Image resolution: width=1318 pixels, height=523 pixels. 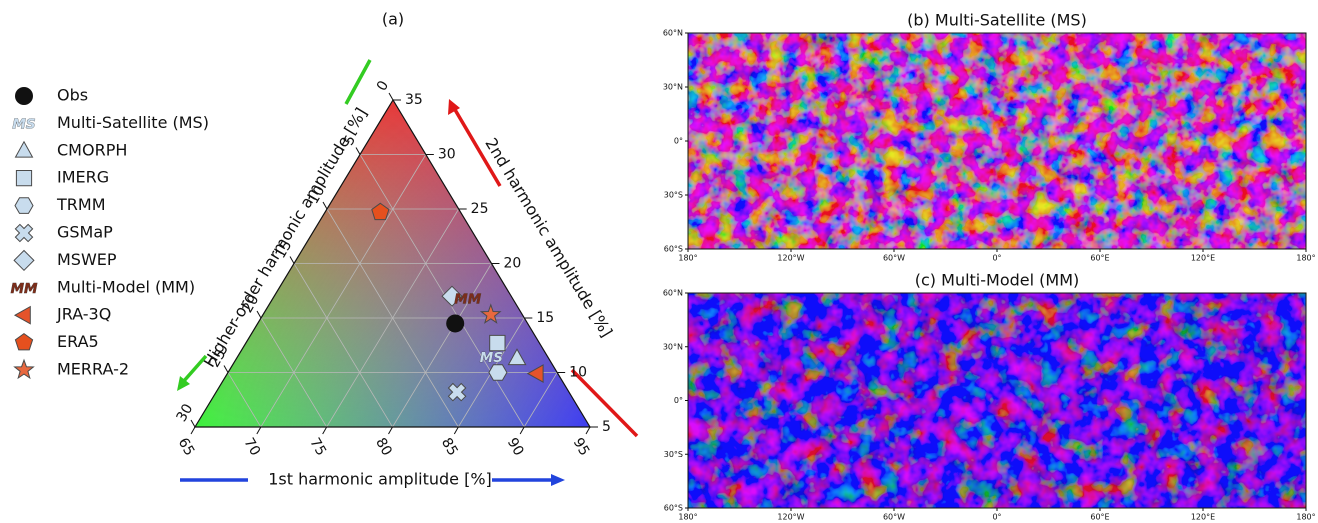 I want to click on legend-label: IMERG, so click(x=83, y=177).